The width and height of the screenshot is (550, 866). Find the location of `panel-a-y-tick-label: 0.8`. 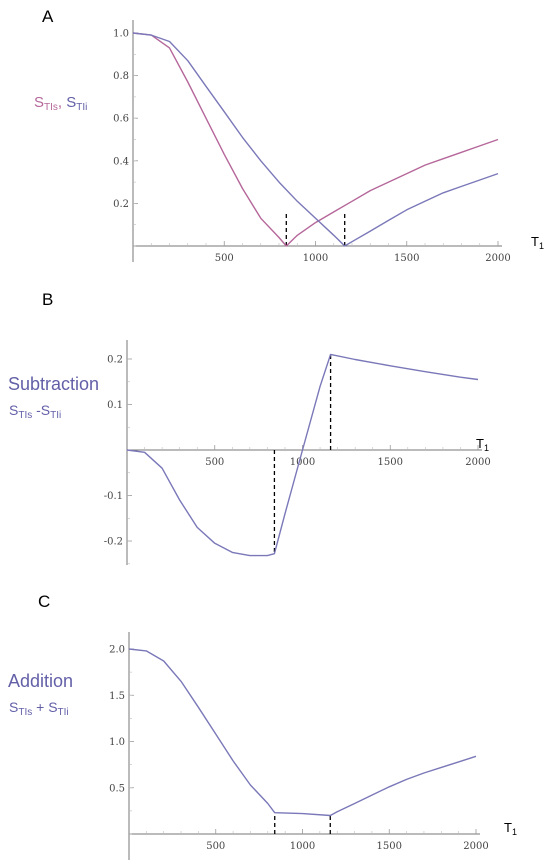

panel-a-y-tick-label: 0.8 is located at coordinates (121, 76).